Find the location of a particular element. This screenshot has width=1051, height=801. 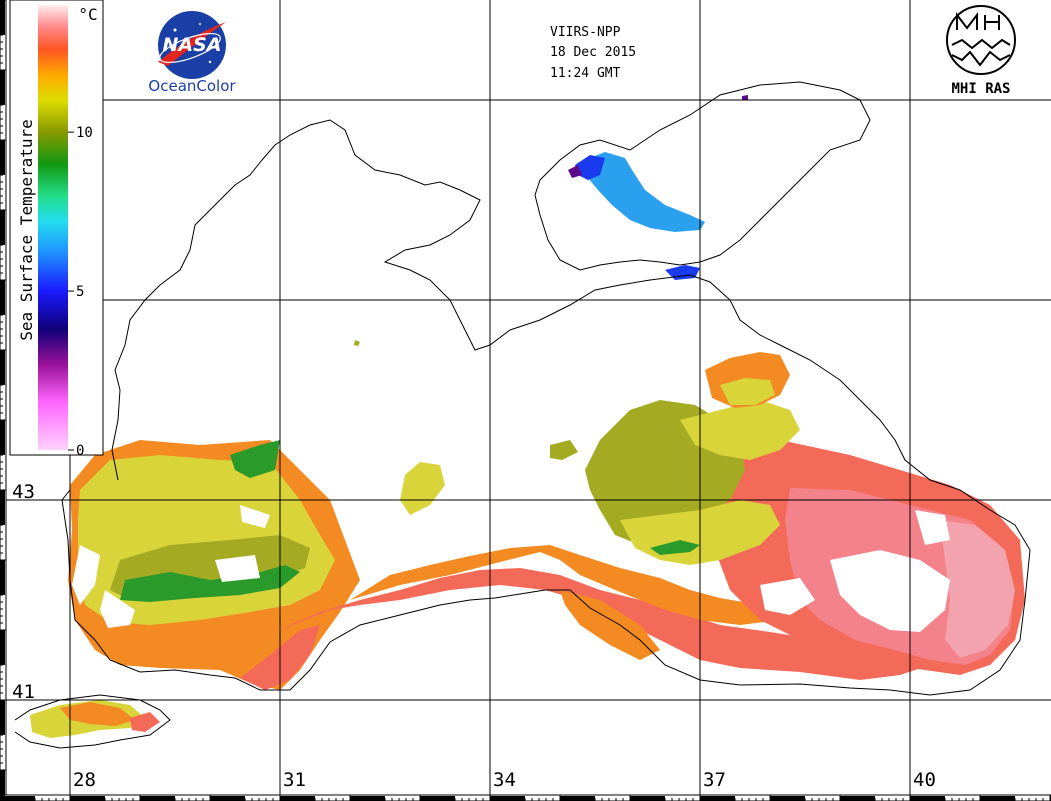

sst-patch-east-pale is located at coordinates (977, 589).